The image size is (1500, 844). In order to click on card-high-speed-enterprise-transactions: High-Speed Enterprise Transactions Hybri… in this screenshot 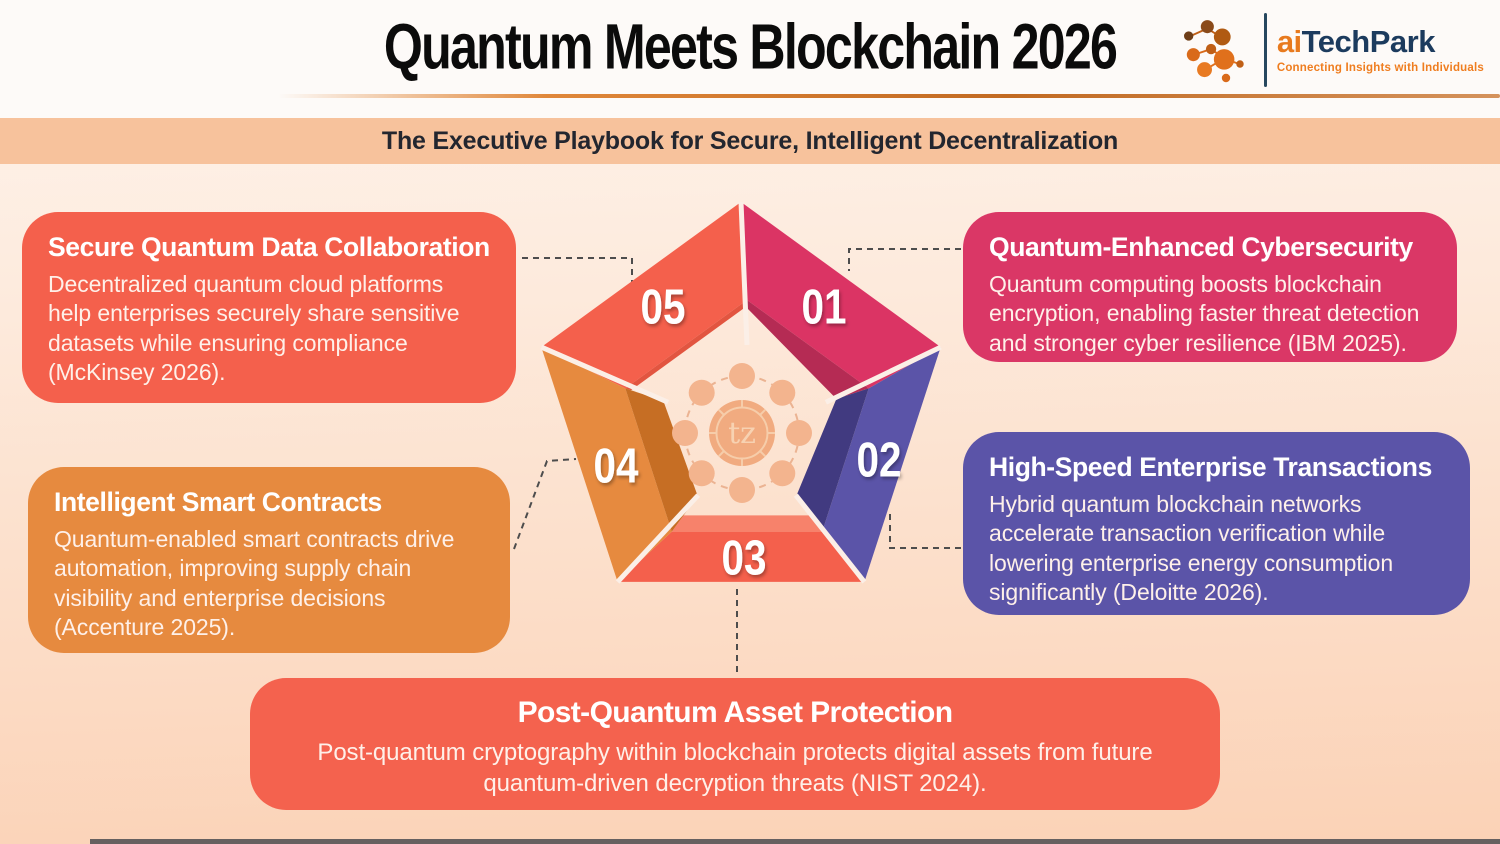, I will do `click(1216, 523)`.